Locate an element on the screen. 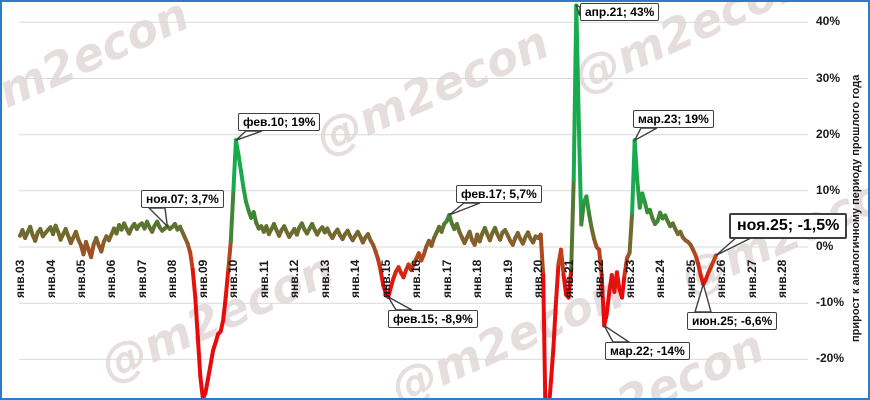 This screenshot has height=400, width=870. annotation-callout: апр.21; 43% is located at coordinates (620, 12).